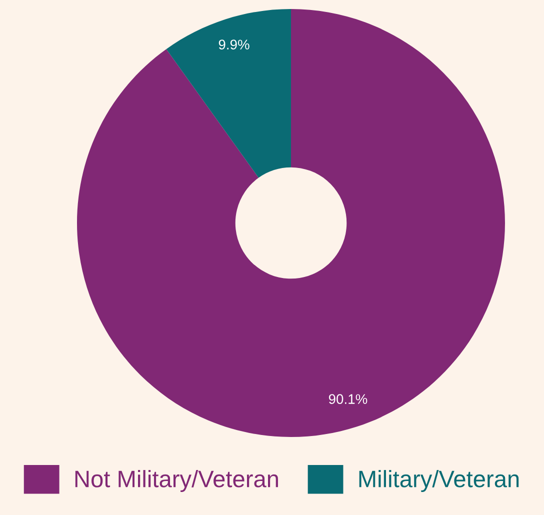 This screenshot has height=515, width=544. I want to click on legend-label: Military/Veteran, so click(439, 481).